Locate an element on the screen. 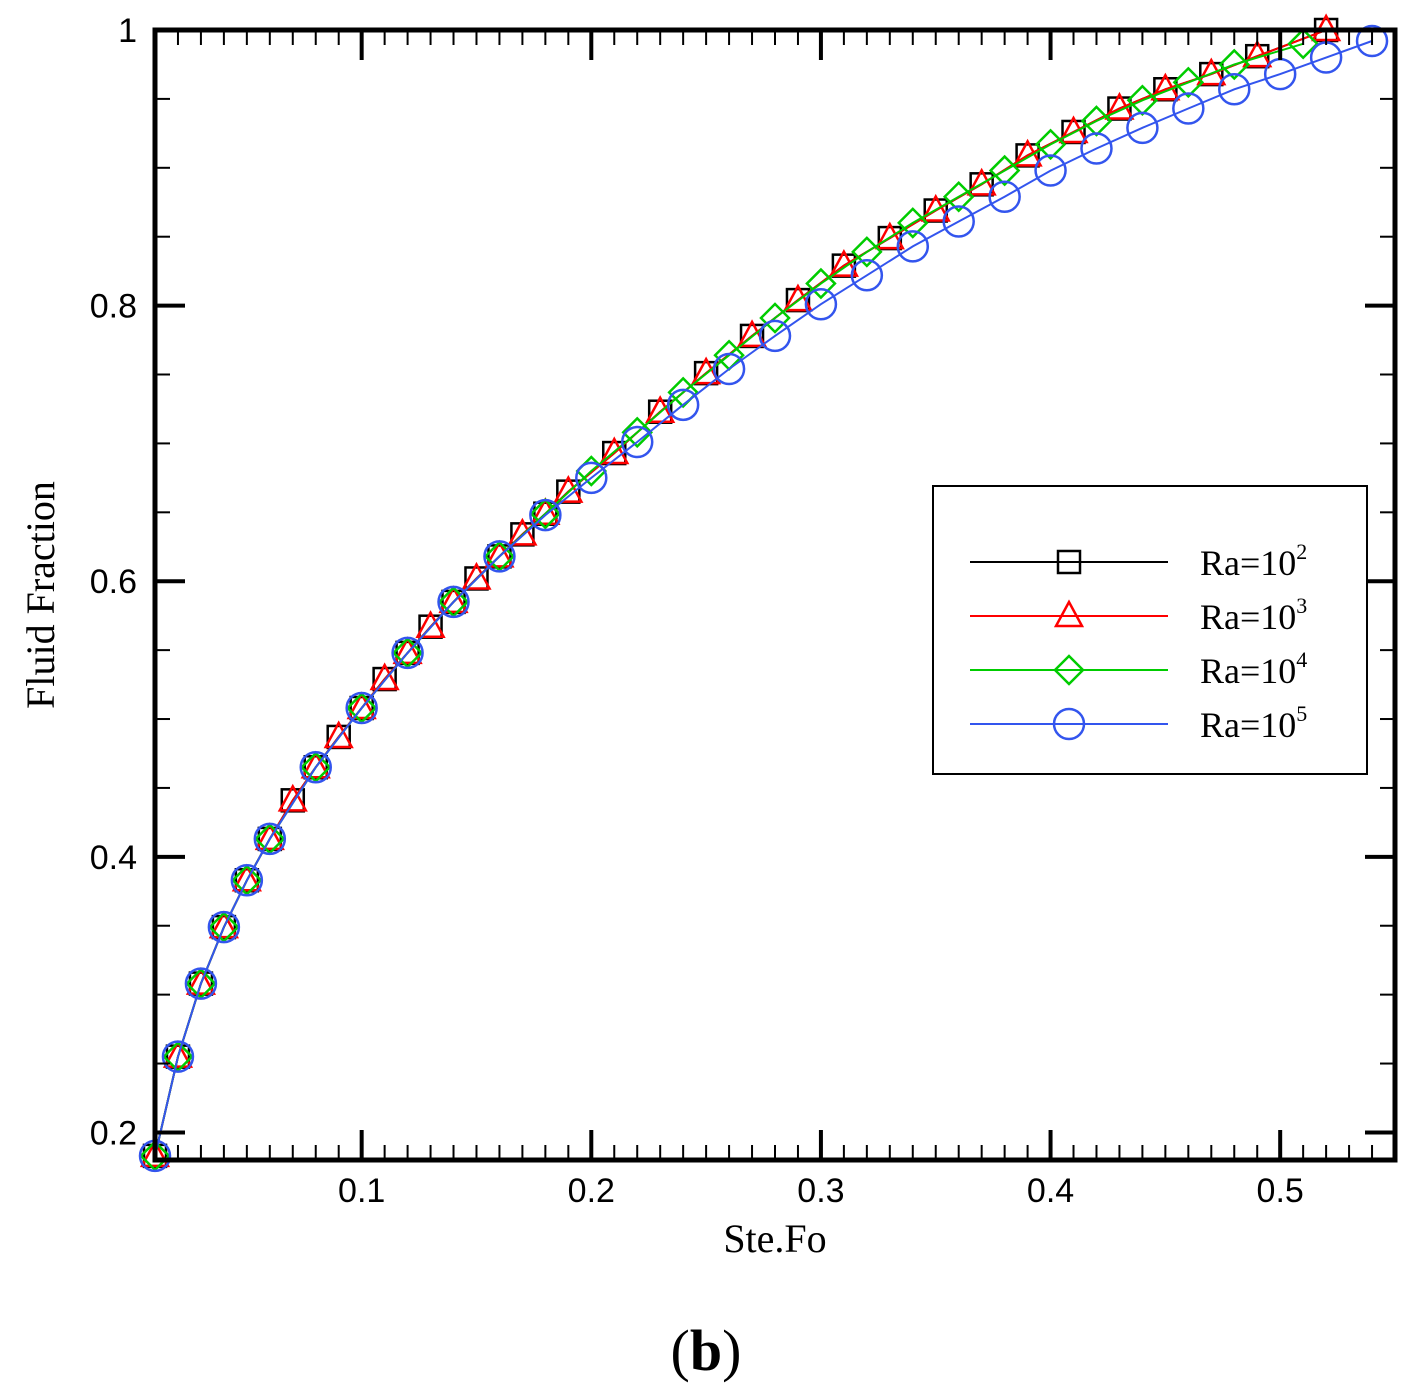 The width and height of the screenshot is (1409, 1384). caption-letter: b is located at coordinates (706, 1350).